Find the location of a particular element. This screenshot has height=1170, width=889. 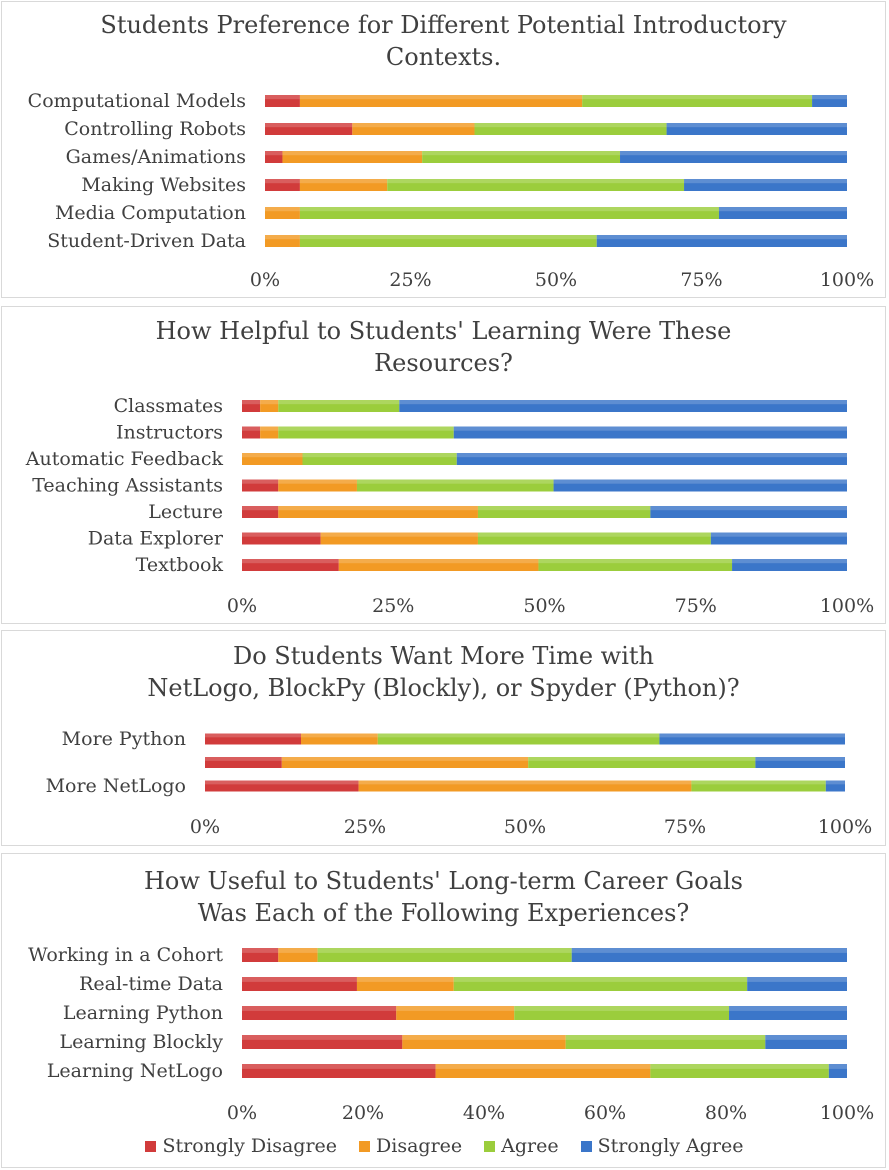

bar-disagree-automatic-feedback is located at coordinates (272, 459).